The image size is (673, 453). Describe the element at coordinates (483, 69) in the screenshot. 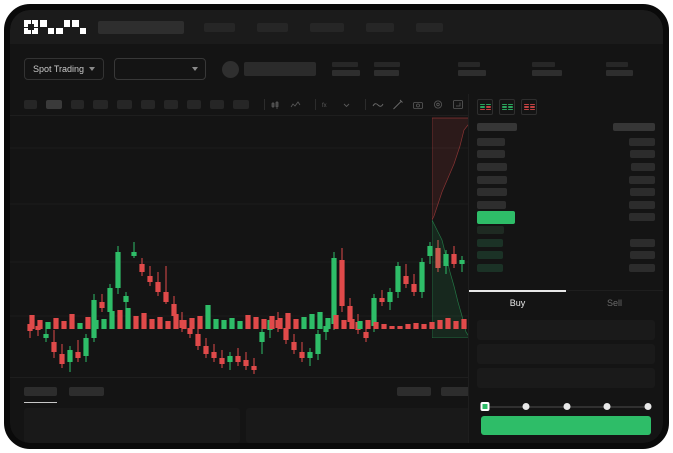

I see `market-stats` at that location.